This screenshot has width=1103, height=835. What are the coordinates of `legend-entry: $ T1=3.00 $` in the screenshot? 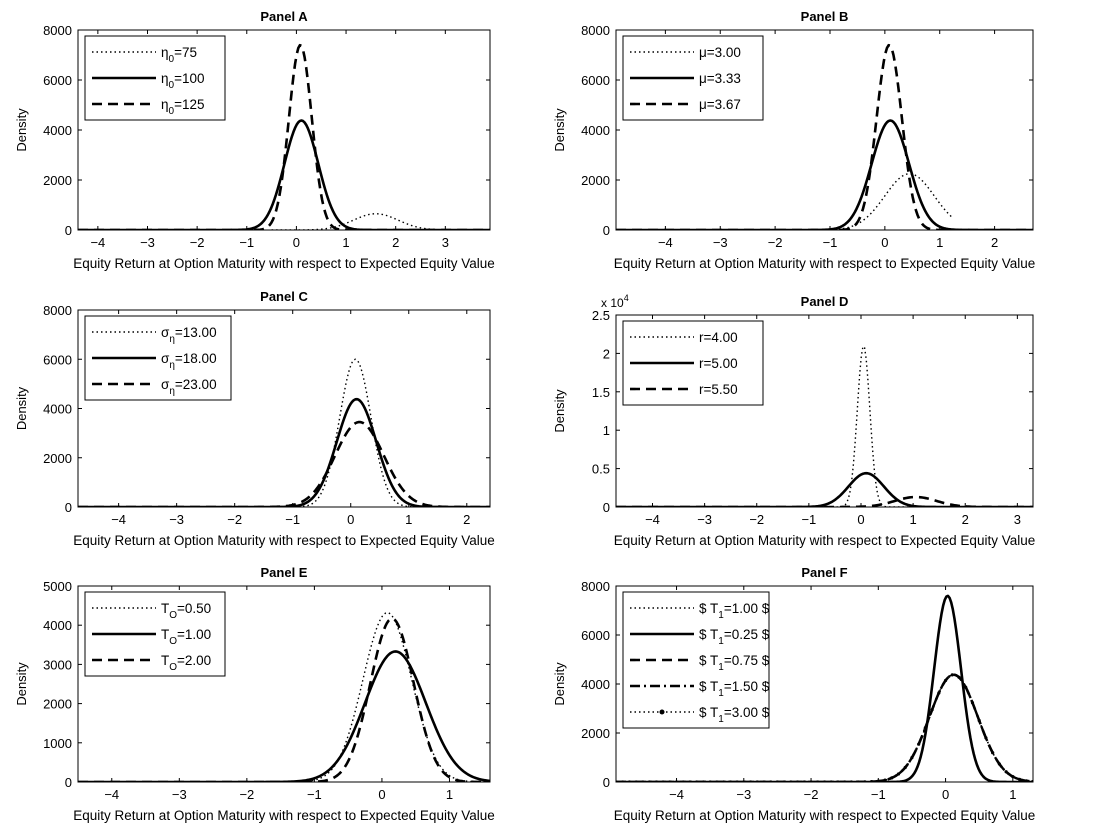 It's located at (734, 715).